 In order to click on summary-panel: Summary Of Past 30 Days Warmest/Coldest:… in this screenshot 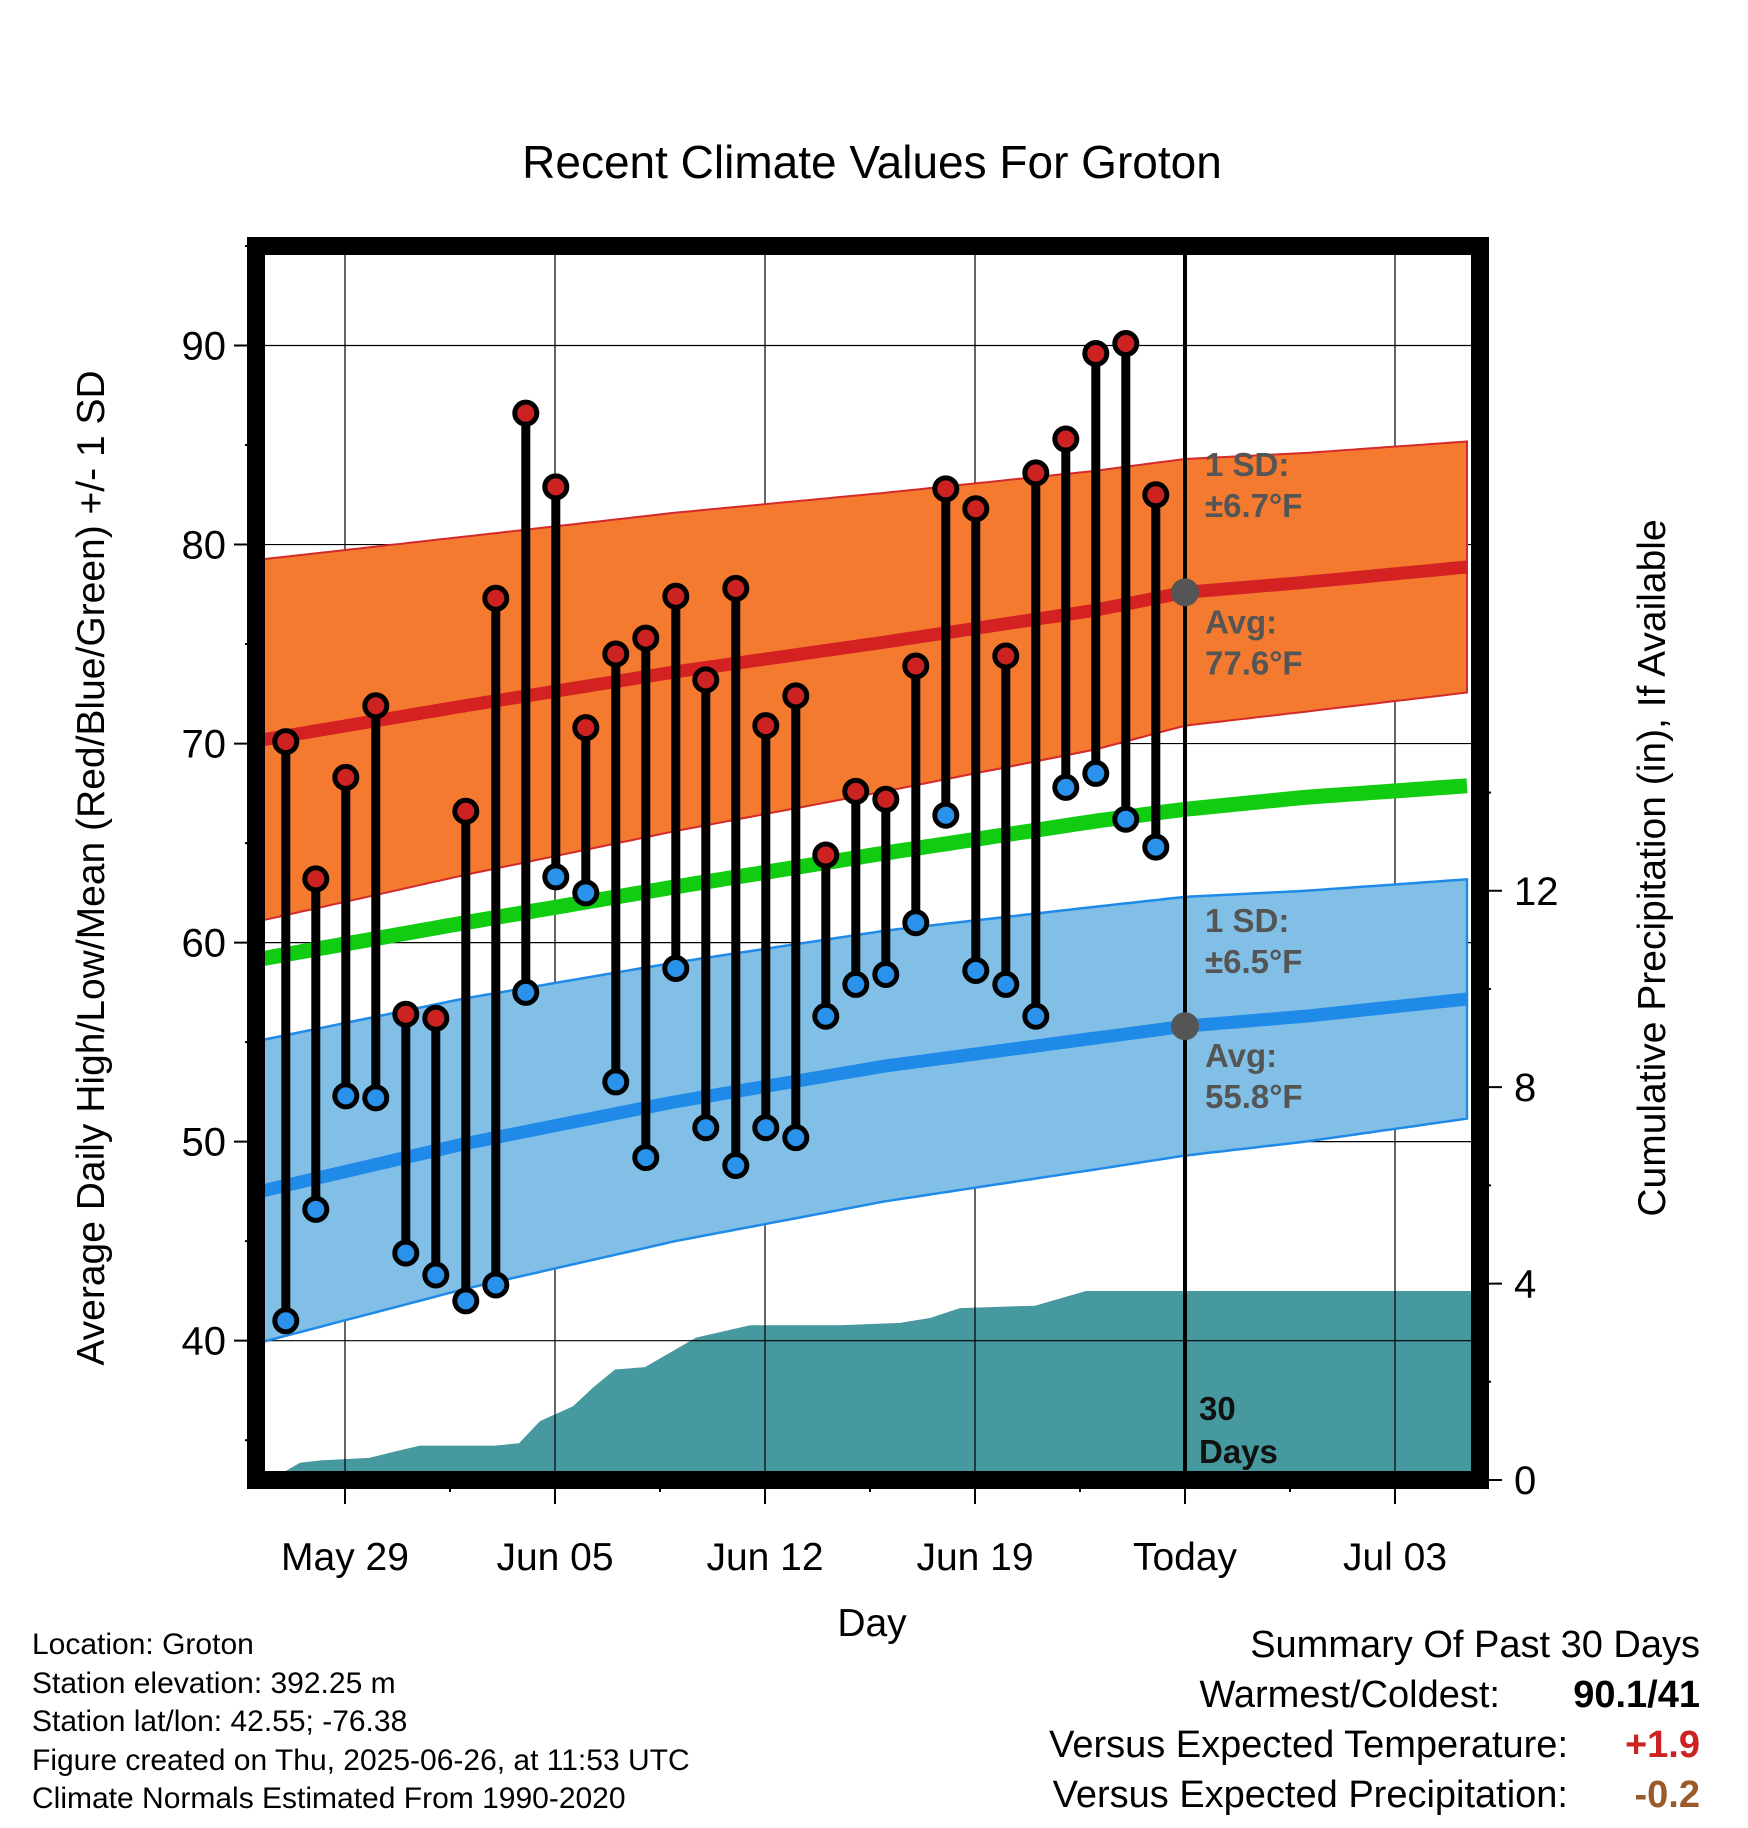, I will do `click(1250, 1720)`.